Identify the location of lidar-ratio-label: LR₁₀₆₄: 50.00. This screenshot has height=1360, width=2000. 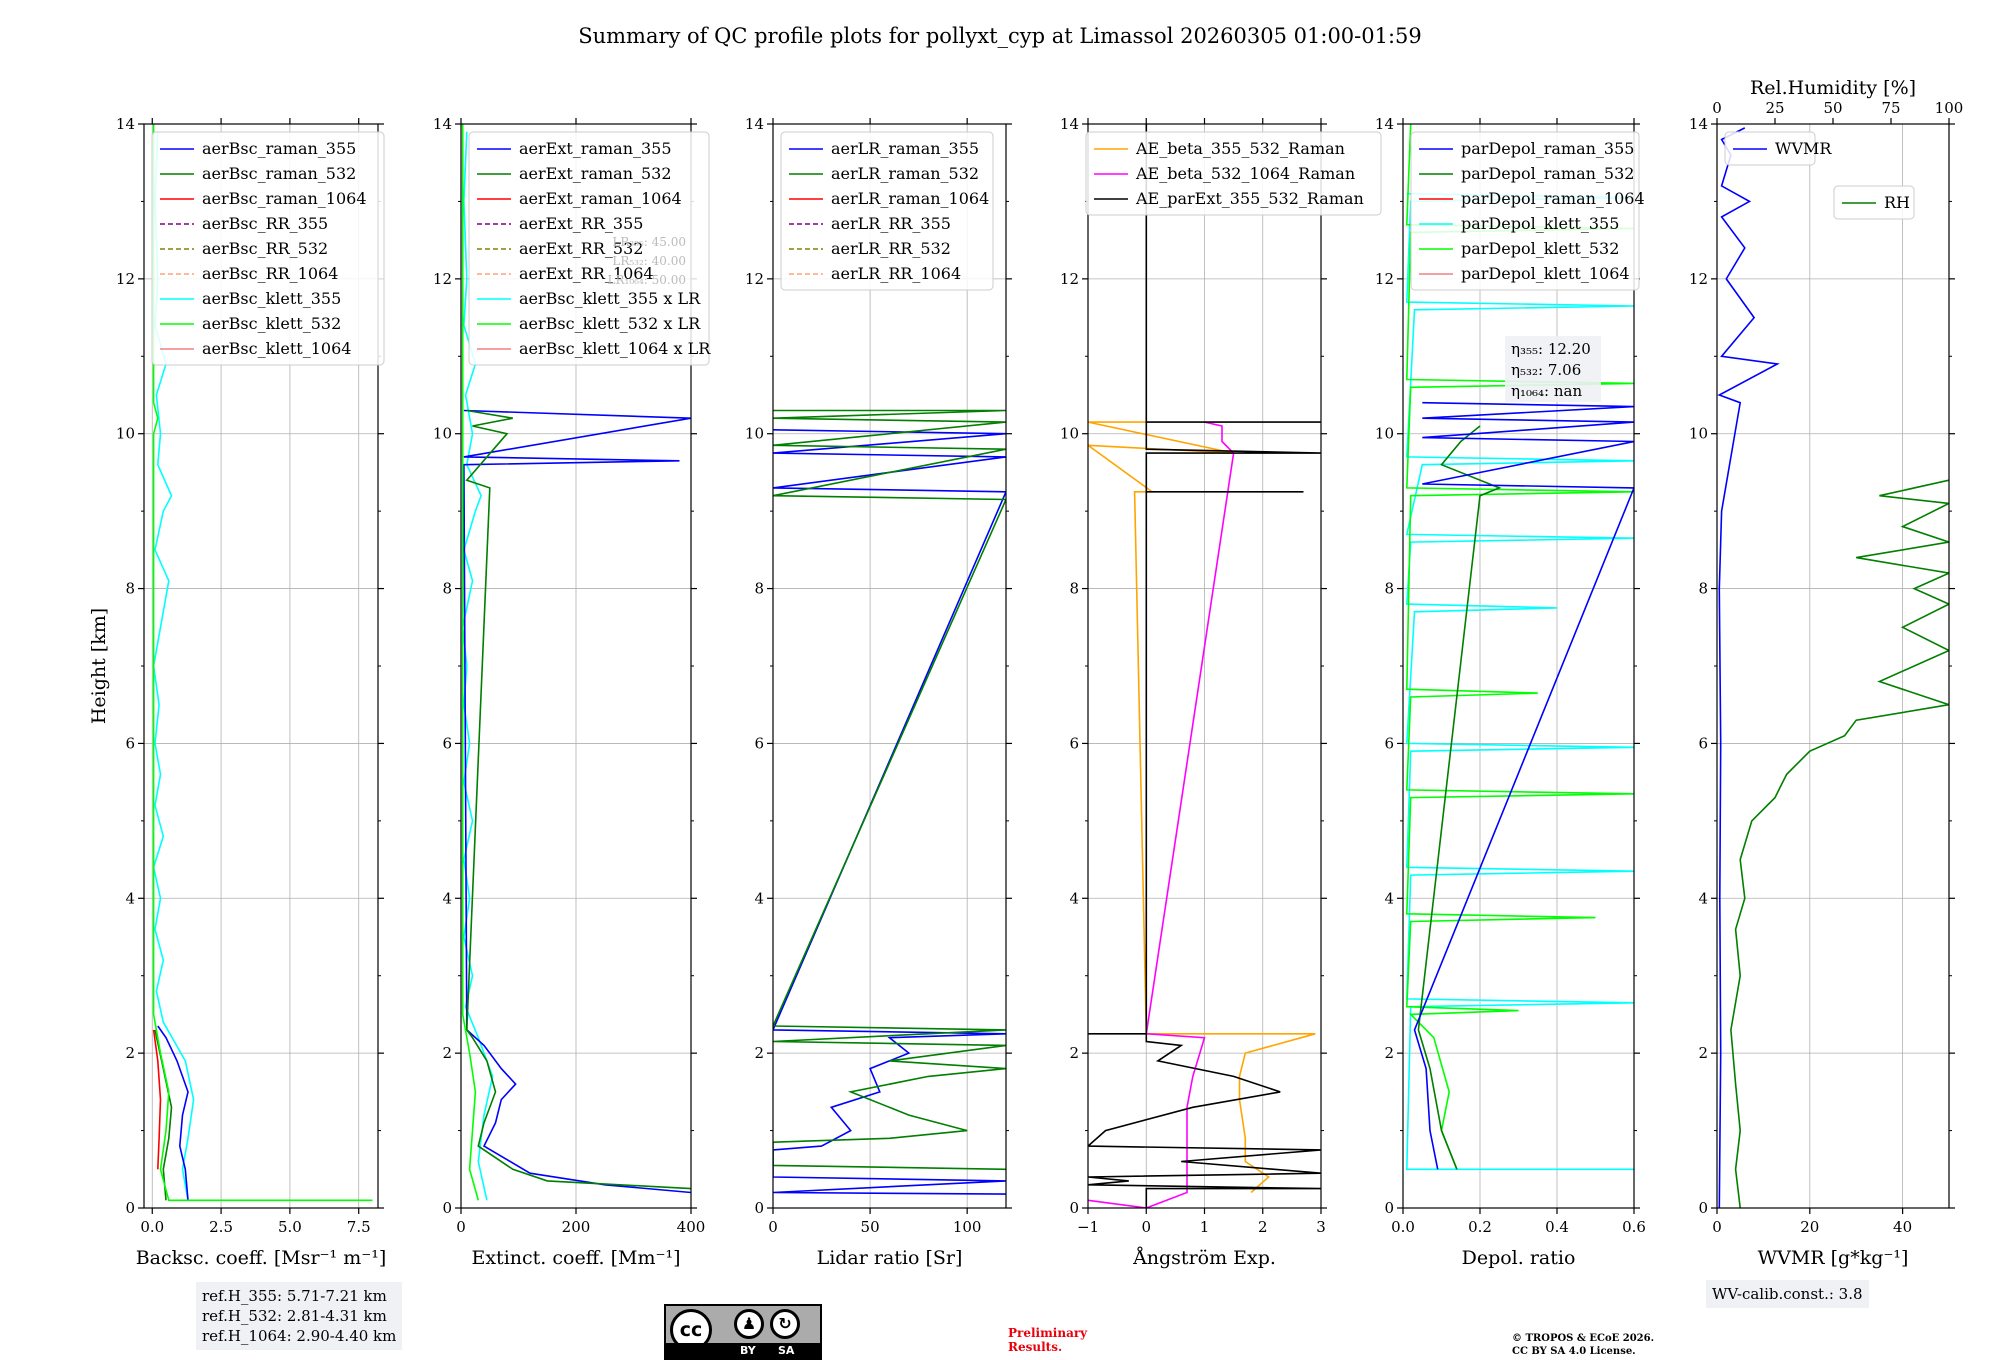
(647, 280).